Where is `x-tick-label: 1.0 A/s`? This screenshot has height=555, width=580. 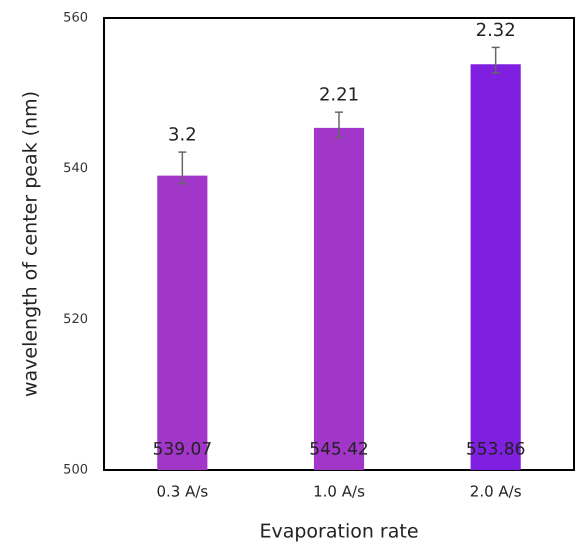 x-tick-label: 1.0 A/s is located at coordinates (339, 491).